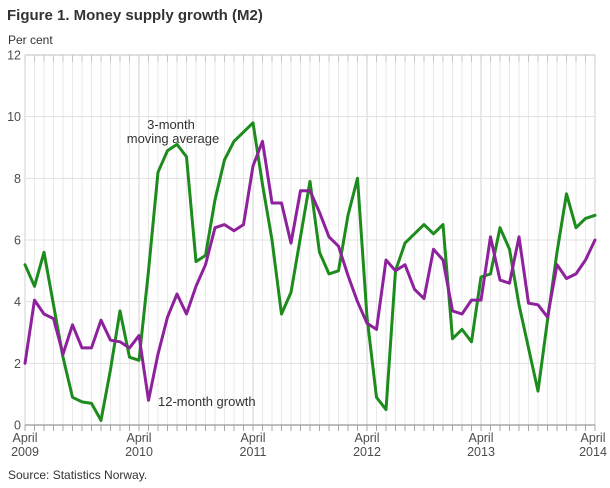 This screenshot has height=488, width=610. What do you see at coordinates (17, 241) in the screenshot?
I see `y-axis-tick-label: 6` at bounding box center [17, 241].